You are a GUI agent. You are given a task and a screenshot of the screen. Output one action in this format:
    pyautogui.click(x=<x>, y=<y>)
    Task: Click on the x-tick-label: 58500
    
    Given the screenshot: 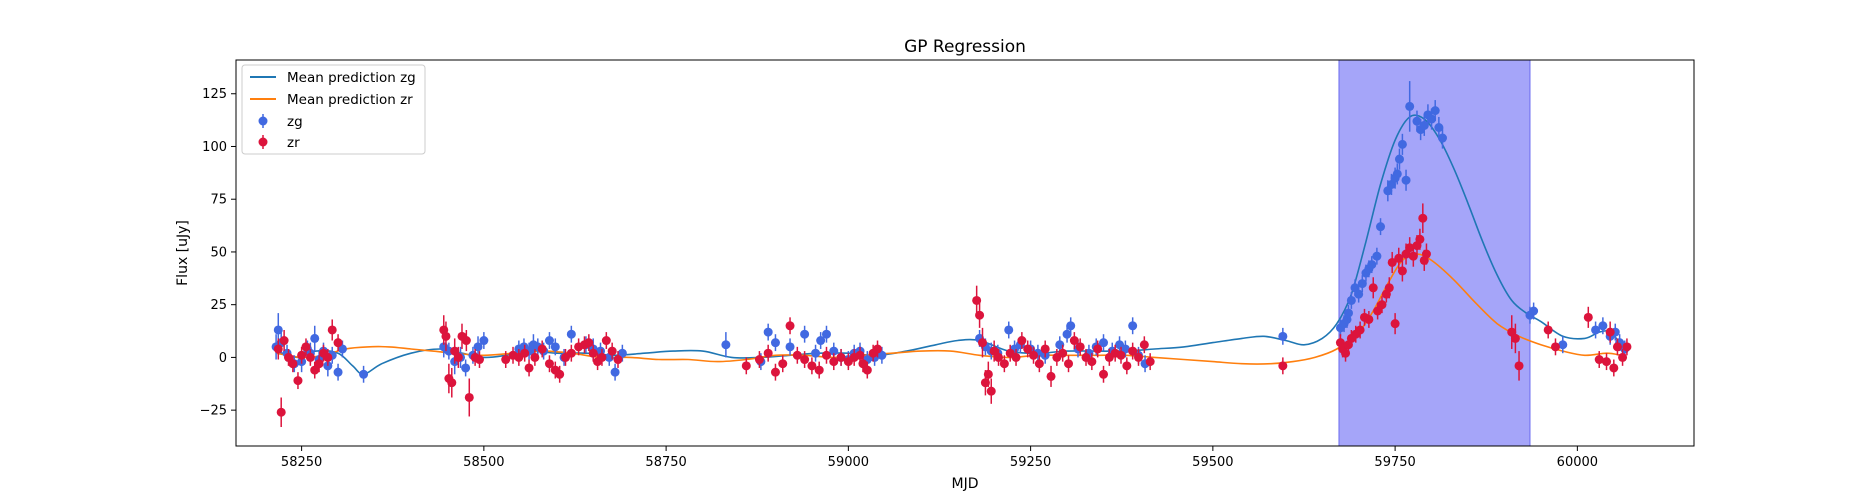 What is the action you would take?
    pyautogui.click(x=483, y=462)
    